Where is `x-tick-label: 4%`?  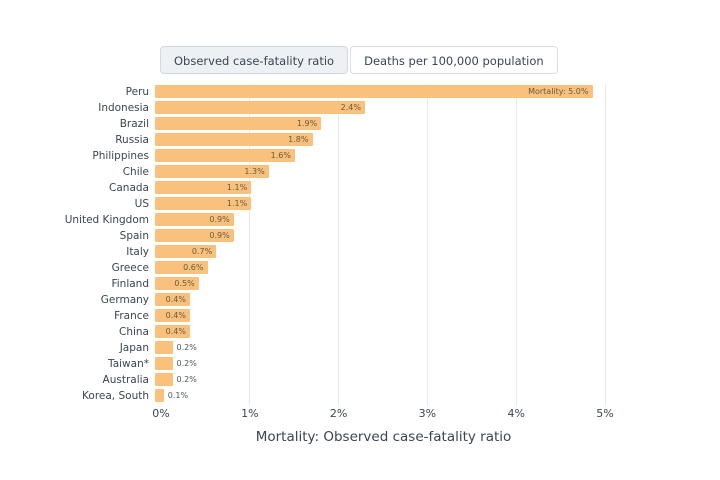
x-tick-label: 4% is located at coordinates (516, 413).